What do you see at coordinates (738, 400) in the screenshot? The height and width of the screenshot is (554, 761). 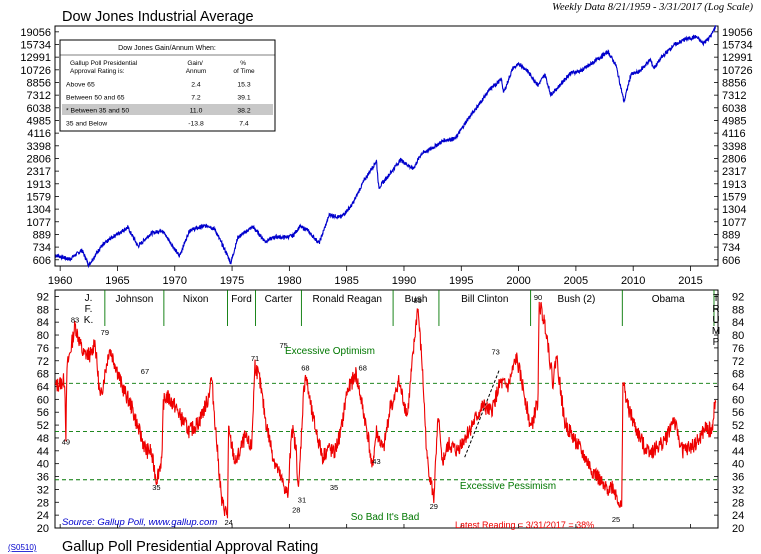 I see `approval-ytick-label: 60` at bounding box center [738, 400].